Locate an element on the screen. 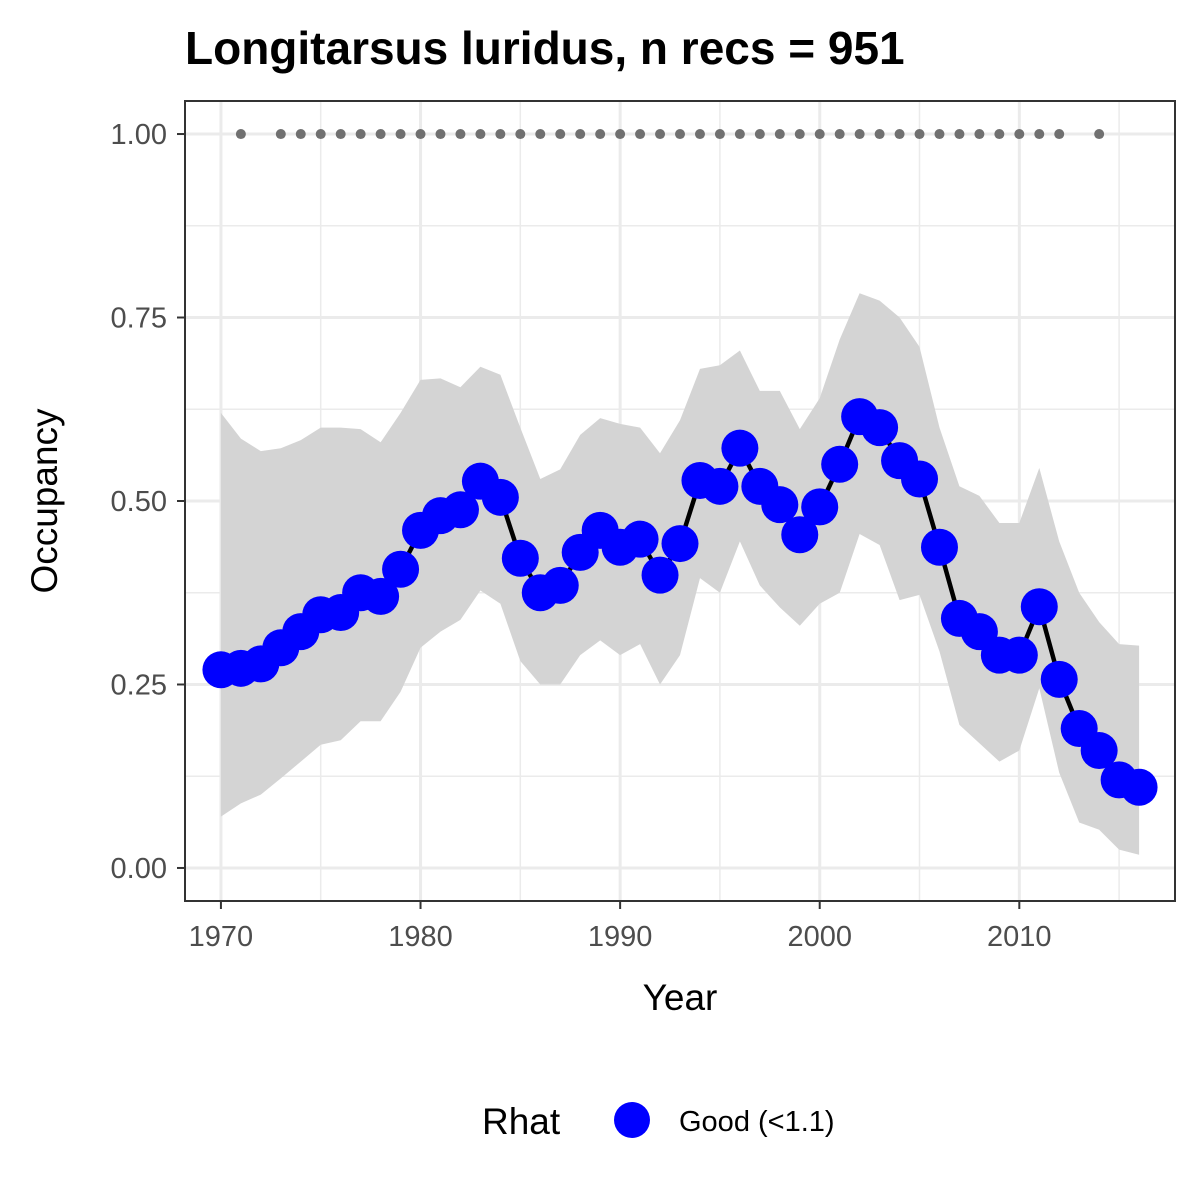 This screenshot has width=1200, height=1200. y-tick-label: 0.00 is located at coordinates (139, 869).